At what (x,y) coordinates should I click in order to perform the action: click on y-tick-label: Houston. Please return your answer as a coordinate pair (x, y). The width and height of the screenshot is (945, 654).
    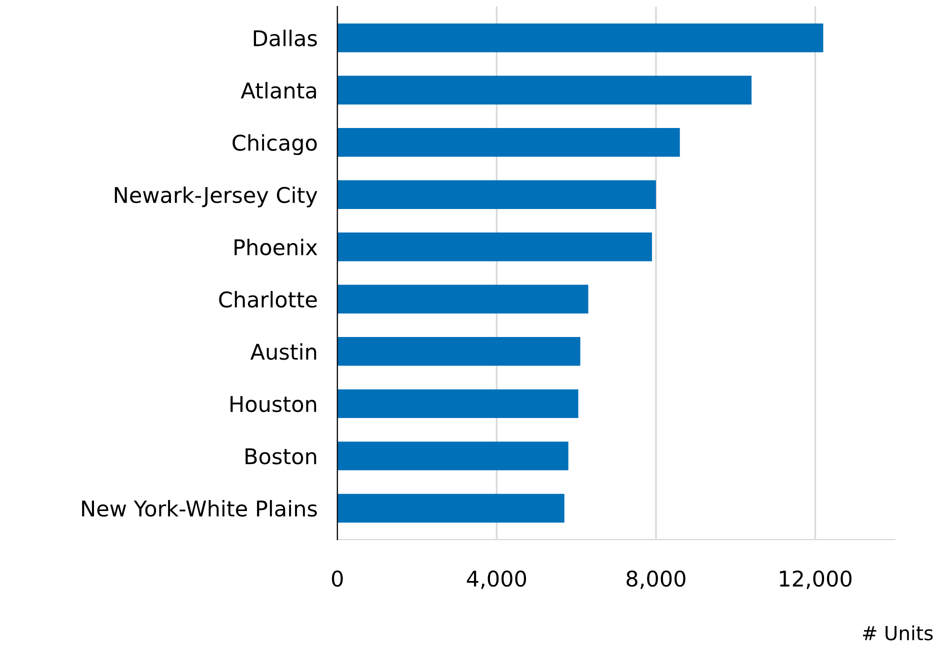
    Looking at the image, I should click on (273, 404).